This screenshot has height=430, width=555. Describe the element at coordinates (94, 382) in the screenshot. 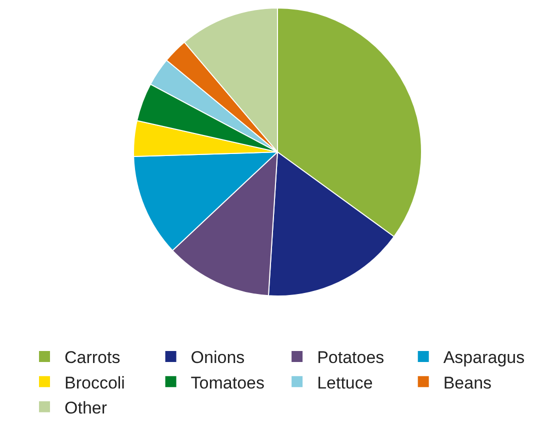

I see `legend-label: Broccoli` at that location.